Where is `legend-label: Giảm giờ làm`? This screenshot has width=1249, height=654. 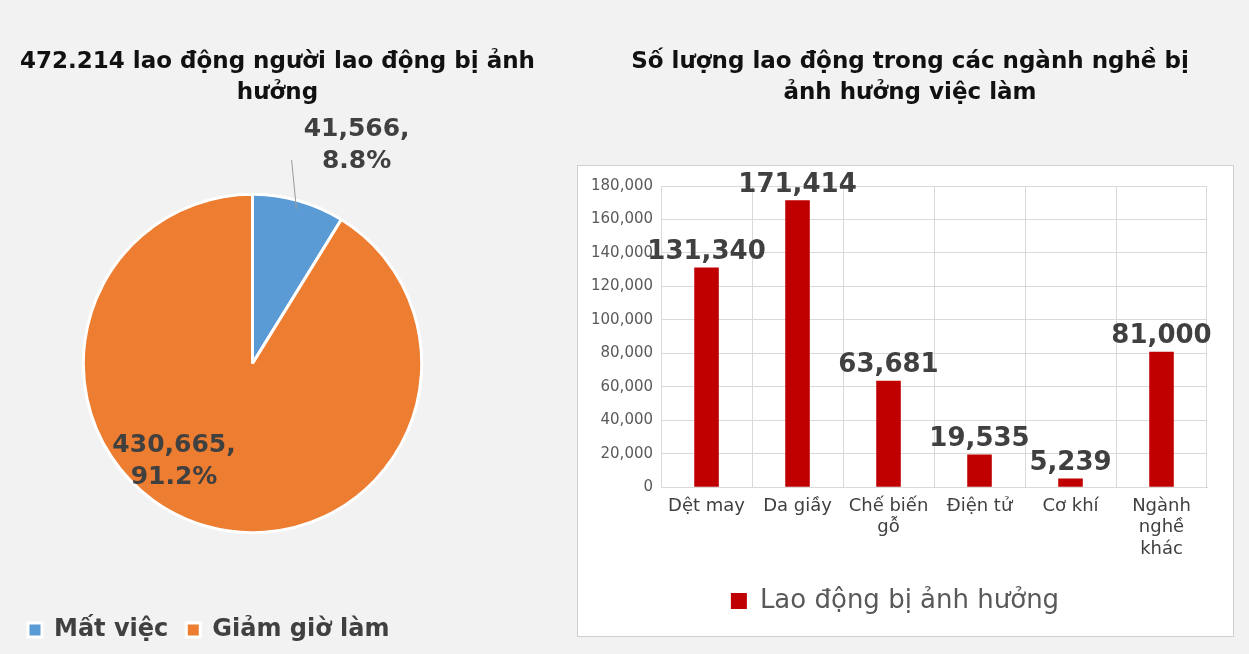 legend-label: Giảm giờ làm is located at coordinates (301, 628).